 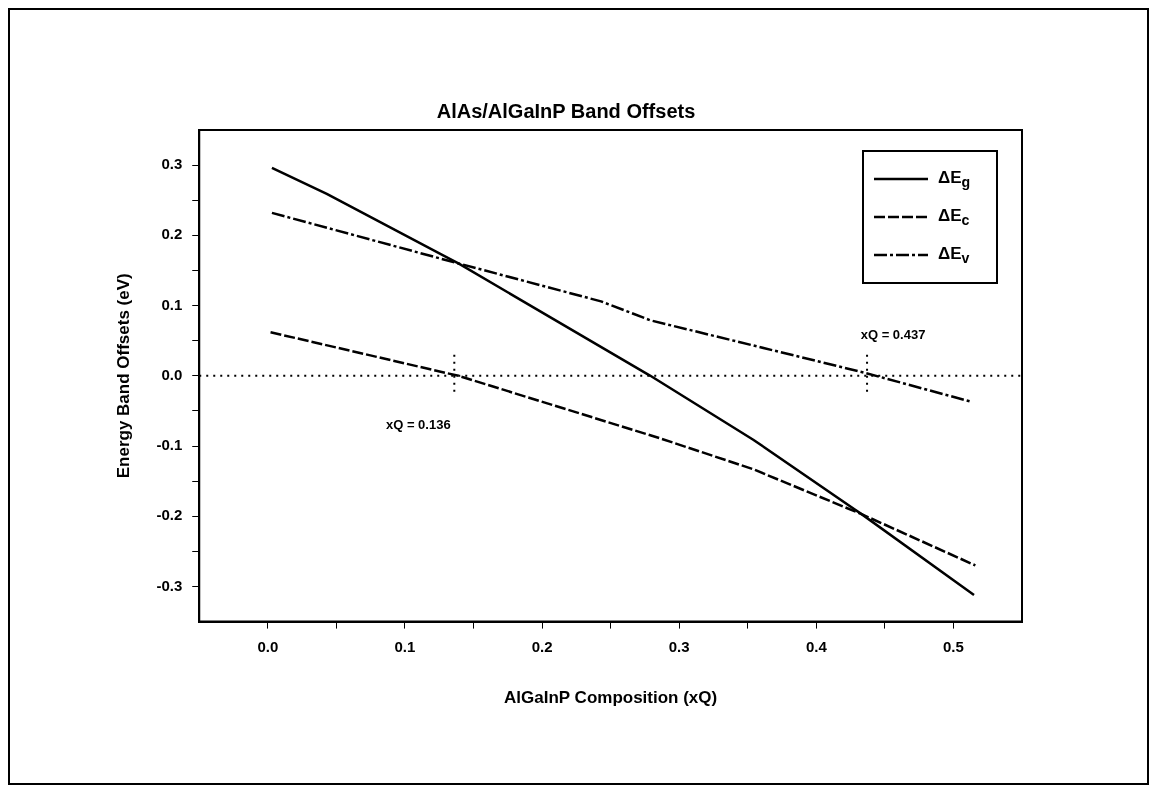 I want to click on y-tick-label: -0.2, so click(x=169, y=515).